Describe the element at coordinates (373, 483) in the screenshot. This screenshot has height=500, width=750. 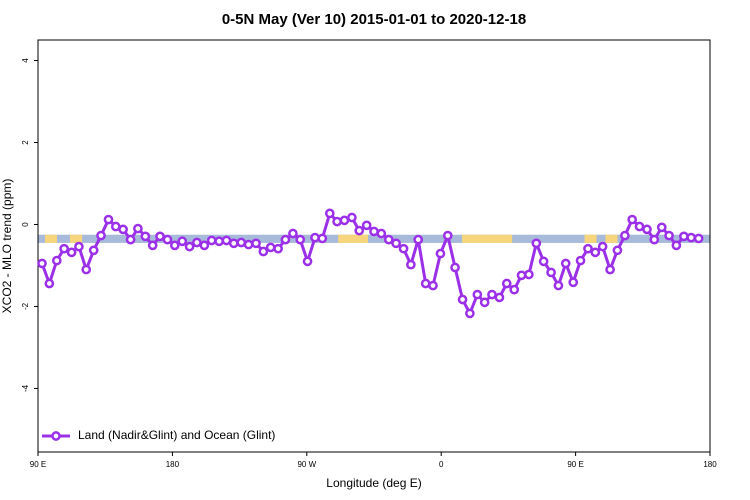
I see `x-axis-label: Longitude (deg E)` at that location.